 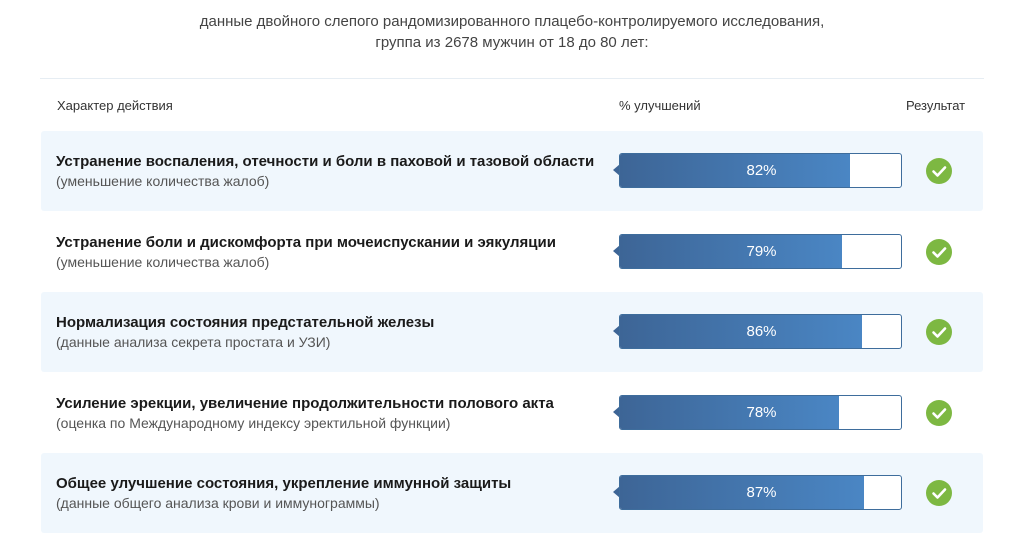 What do you see at coordinates (660, 105) in the screenshot?
I see `column-header-improvement: % улучшений` at bounding box center [660, 105].